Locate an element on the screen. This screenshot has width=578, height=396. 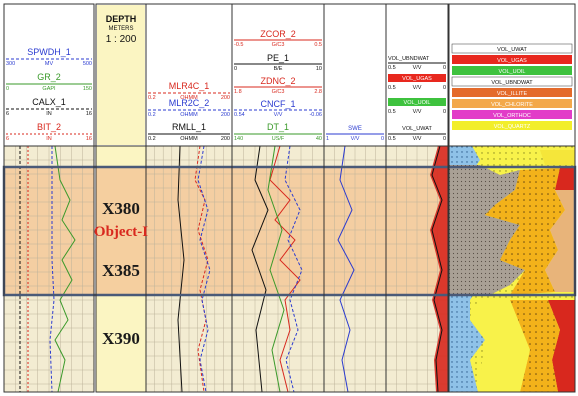
track5-curve is located at coordinates (437, 269).